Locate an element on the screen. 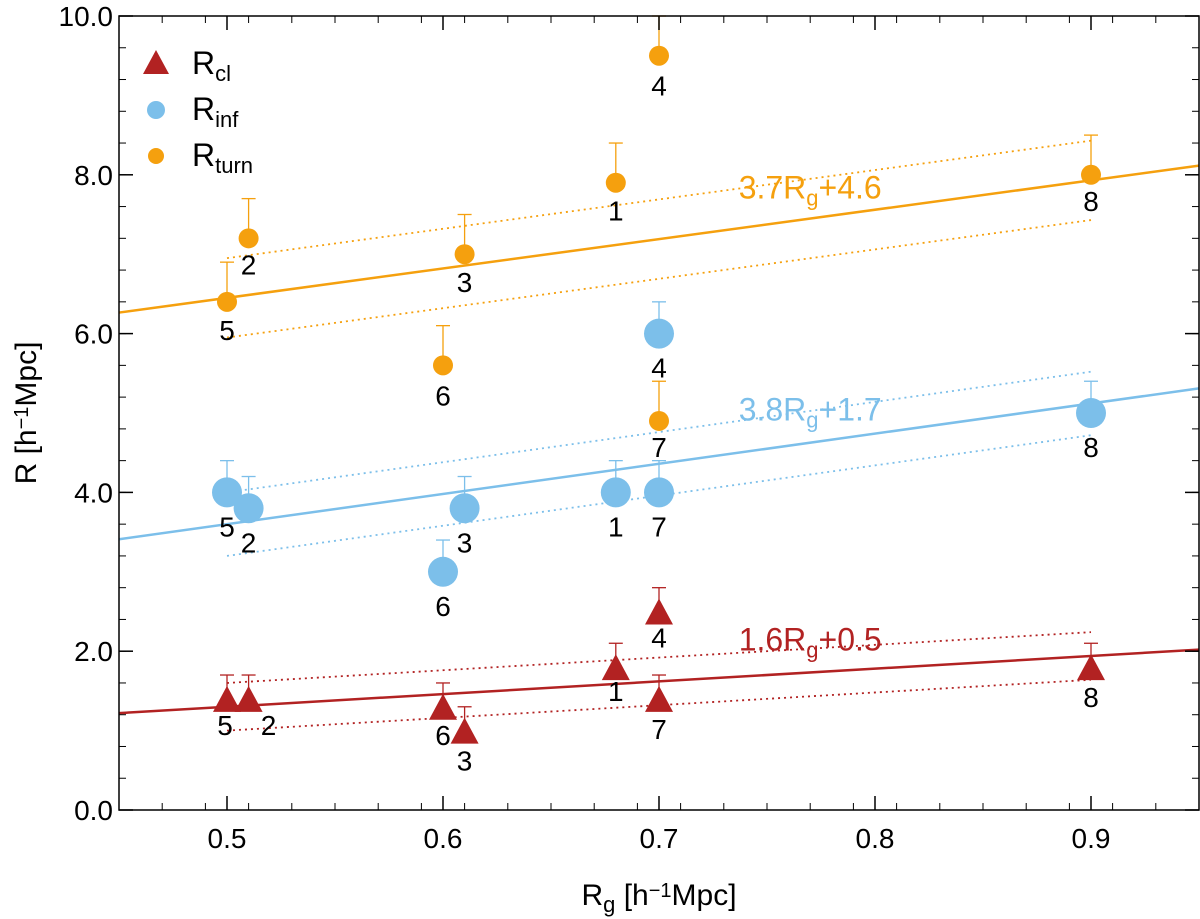 The height and width of the screenshot is (919, 1200). fit-band-lower-R_turn is located at coordinates (659, 279).